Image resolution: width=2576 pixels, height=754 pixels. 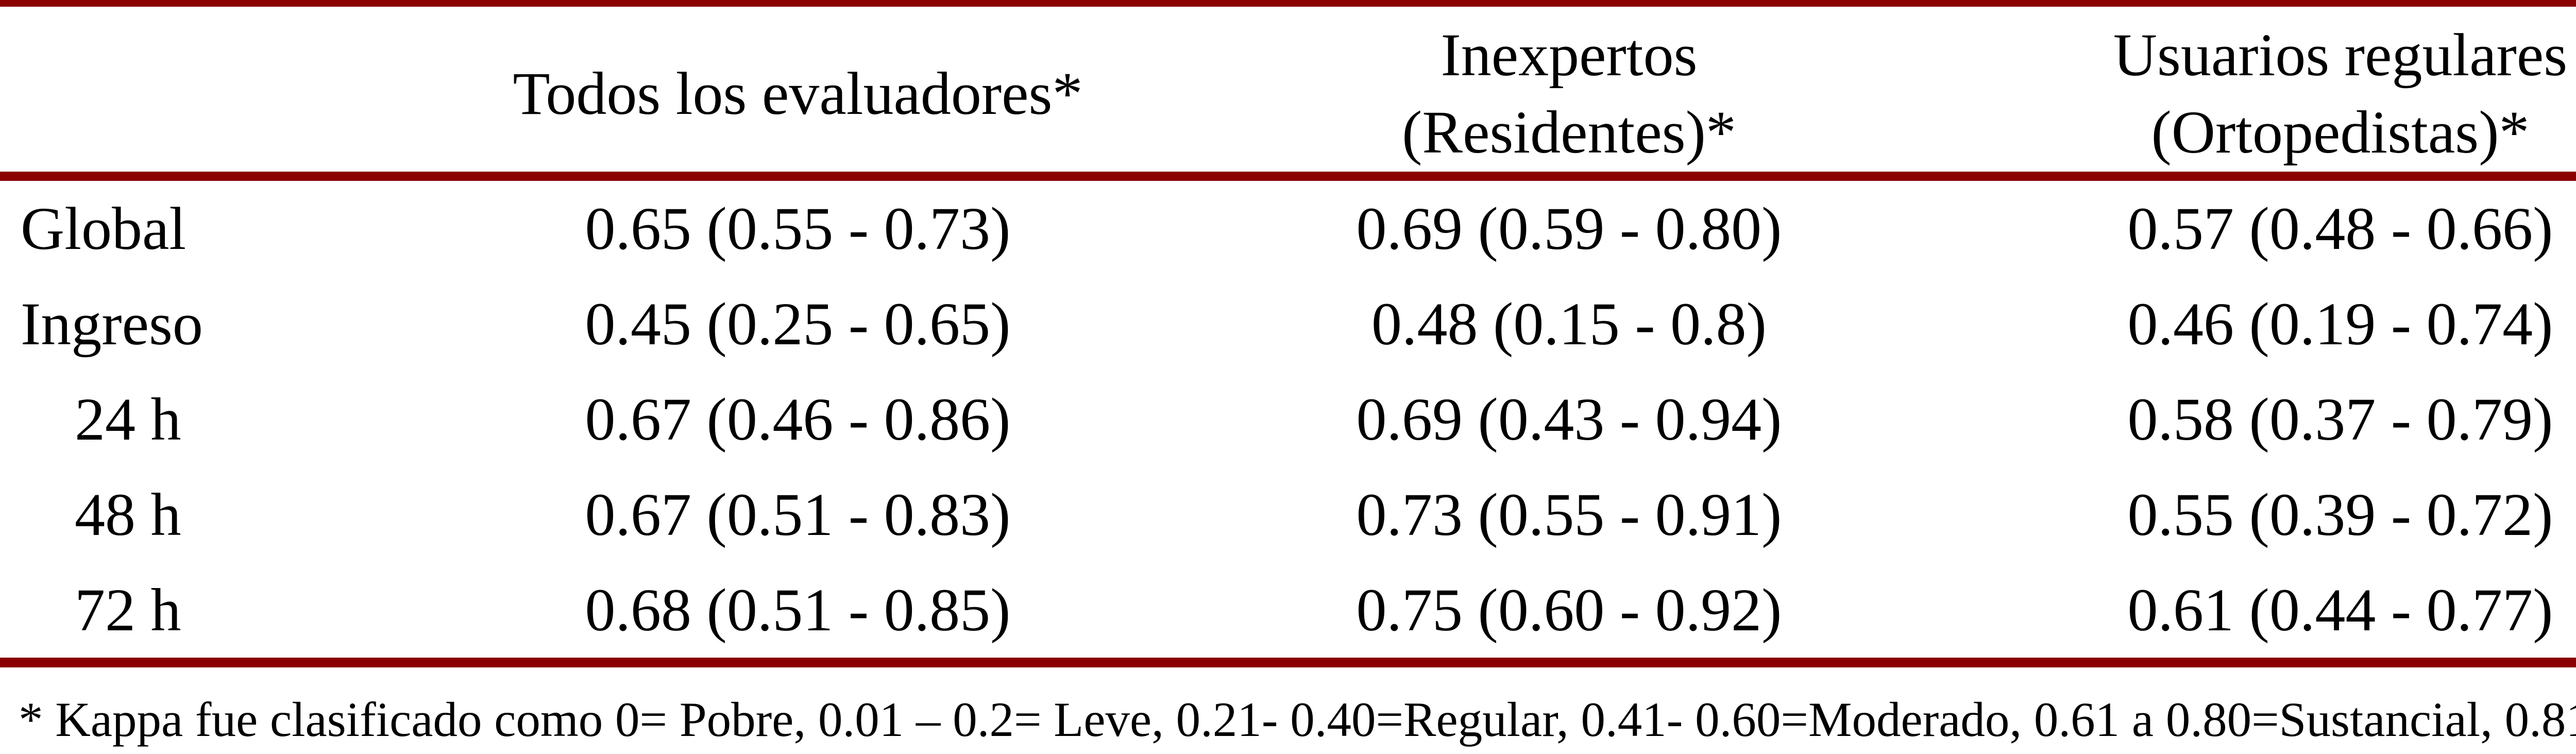 I want to click on kappa-cell: 0.67 (0.51 - 0.83), so click(x=798, y=514).